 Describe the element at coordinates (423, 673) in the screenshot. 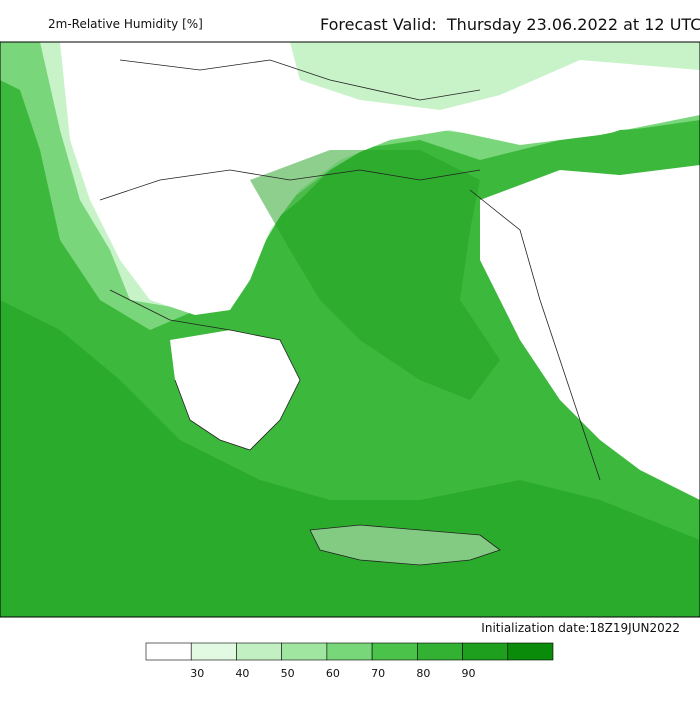

I see `legend-tick-label: 80` at that location.